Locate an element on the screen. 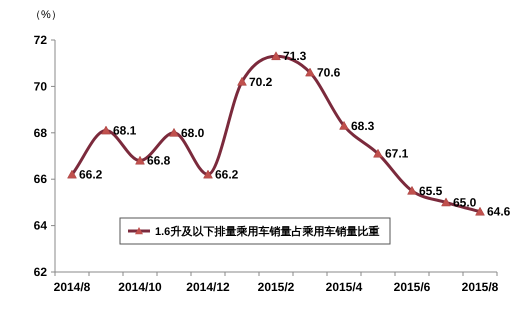 The width and height of the screenshot is (521, 321). x-tick-label: 2015/6 is located at coordinates (412, 287).